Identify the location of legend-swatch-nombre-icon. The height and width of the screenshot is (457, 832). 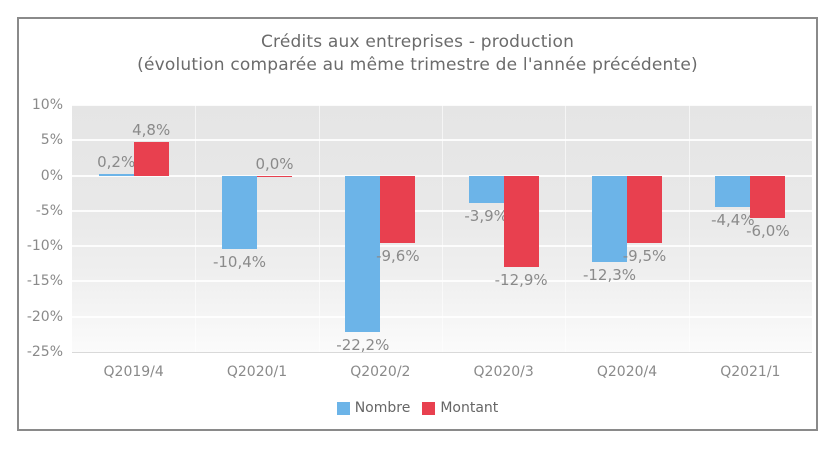
(343, 408).